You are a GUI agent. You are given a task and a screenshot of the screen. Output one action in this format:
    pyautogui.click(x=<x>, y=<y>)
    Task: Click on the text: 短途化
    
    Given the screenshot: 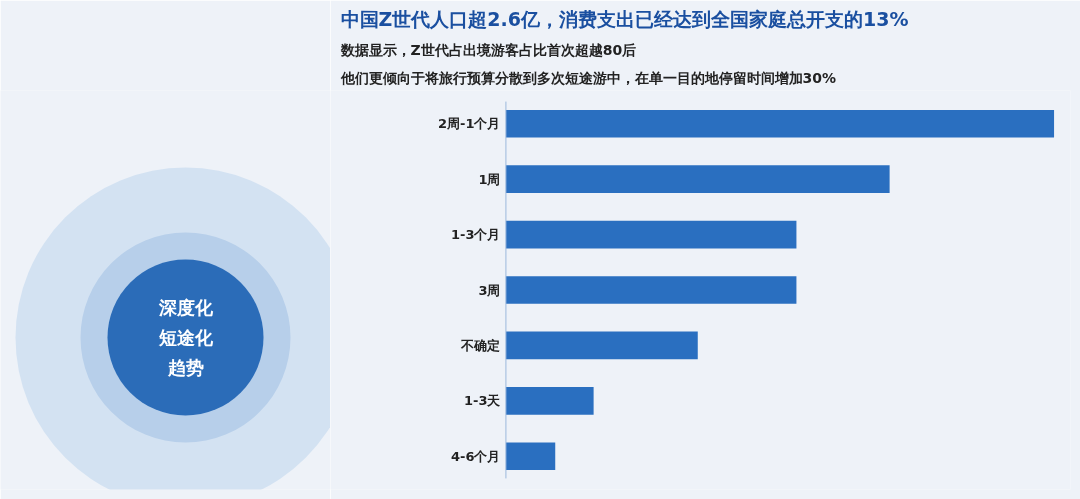 What is the action you would take?
    pyautogui.click(x=185, y=338)
    